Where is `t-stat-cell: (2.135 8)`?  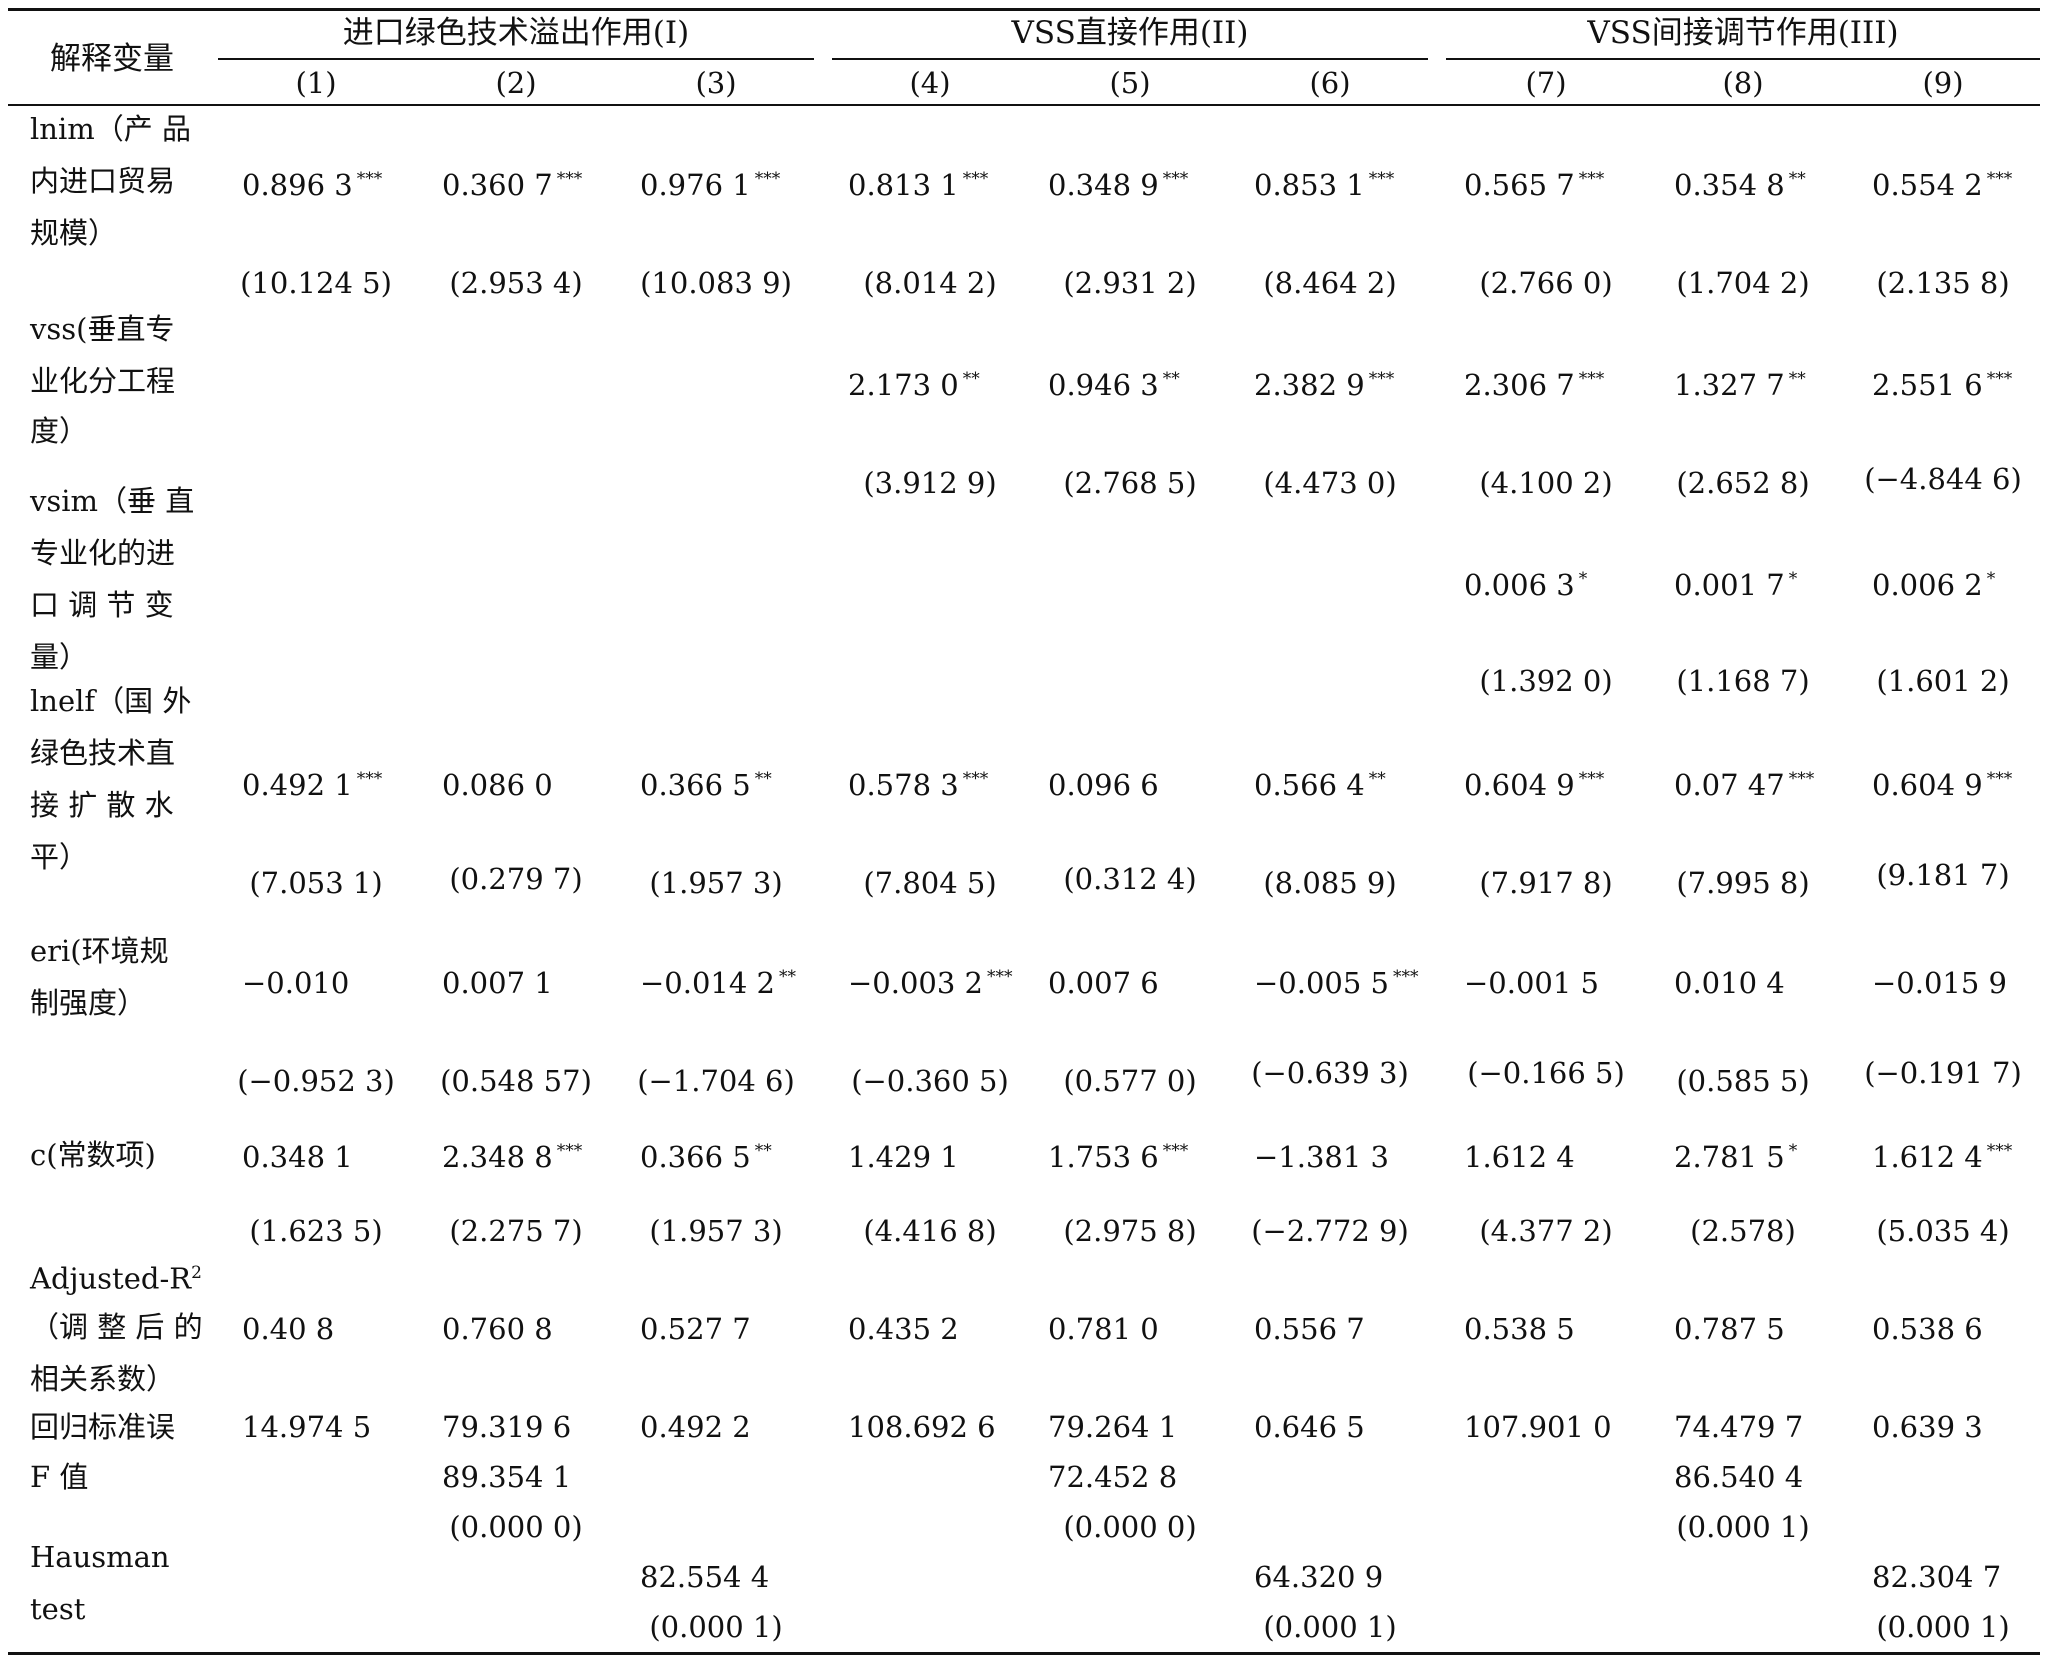
t-stat-cell: (2.135 8) is located at coordinates (1943, 283).